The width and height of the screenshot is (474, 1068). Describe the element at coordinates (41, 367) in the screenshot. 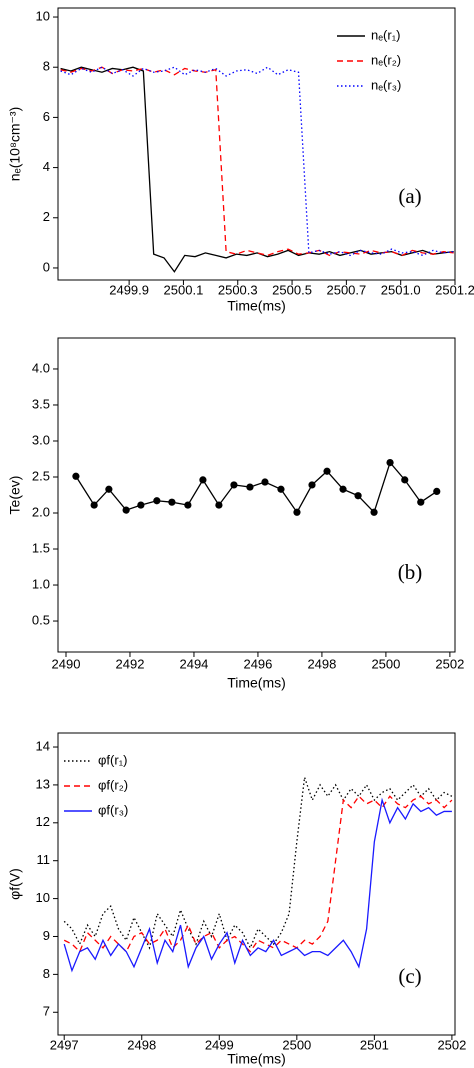

I see `y-tick-label: 4.0` at that location.